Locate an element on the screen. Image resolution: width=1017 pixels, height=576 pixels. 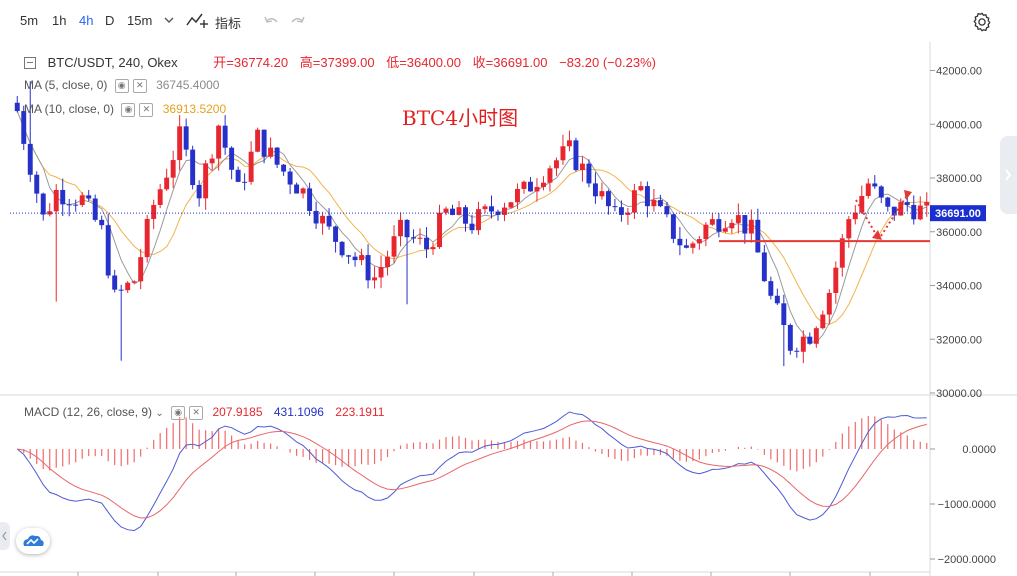
ma10-legend: MA (10, close, 0) ◉ ✕ 36913.5200 is located at coordinates (125, 109).